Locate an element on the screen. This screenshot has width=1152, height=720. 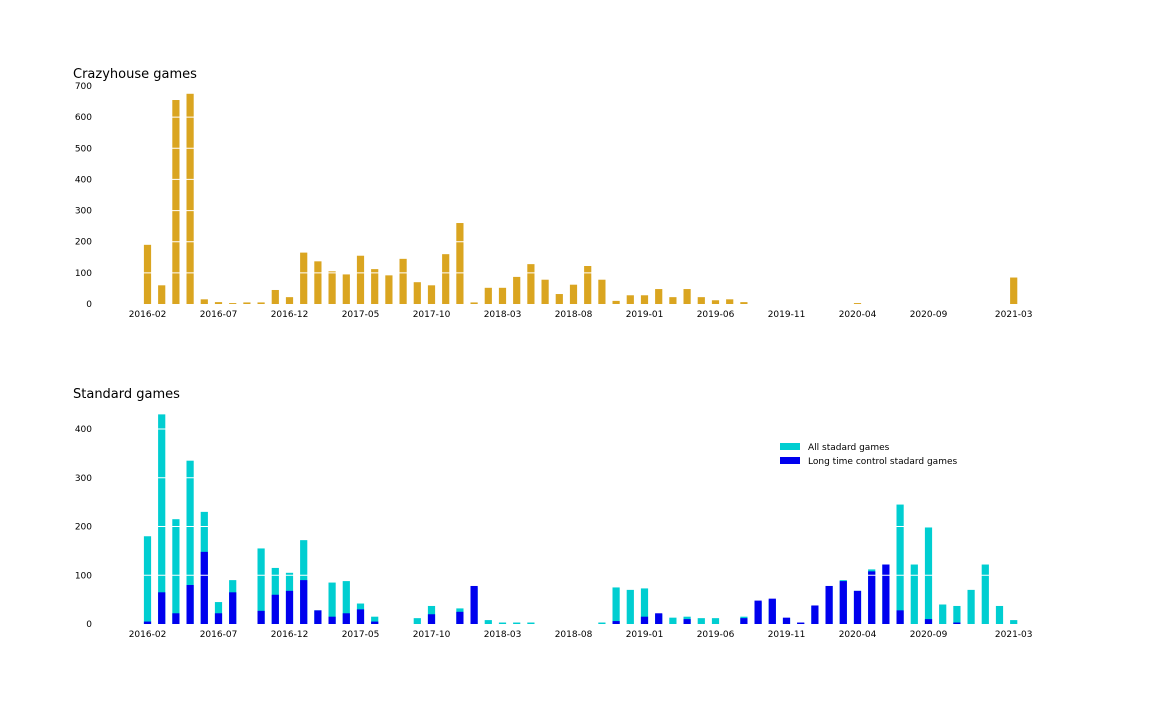
y-tick-label: 200 is located at coordinates (83, 243).